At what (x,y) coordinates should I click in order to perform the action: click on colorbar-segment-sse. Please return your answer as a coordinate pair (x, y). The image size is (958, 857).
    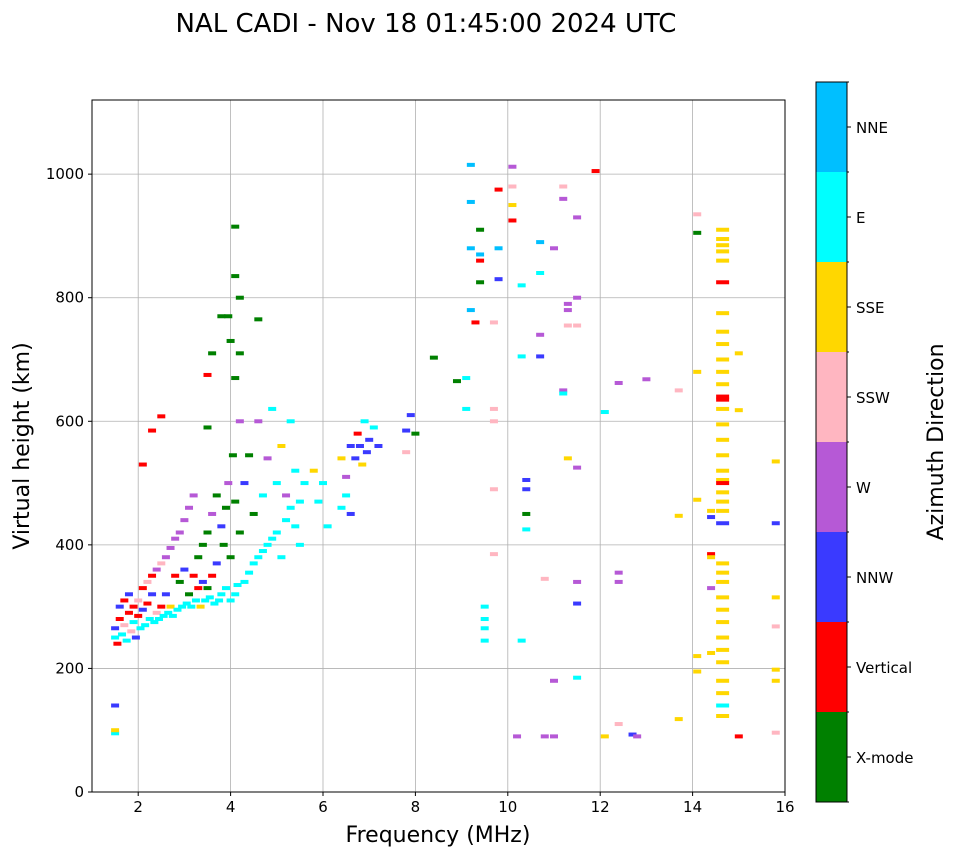
    Looking at the image, I should click on (831, 307).